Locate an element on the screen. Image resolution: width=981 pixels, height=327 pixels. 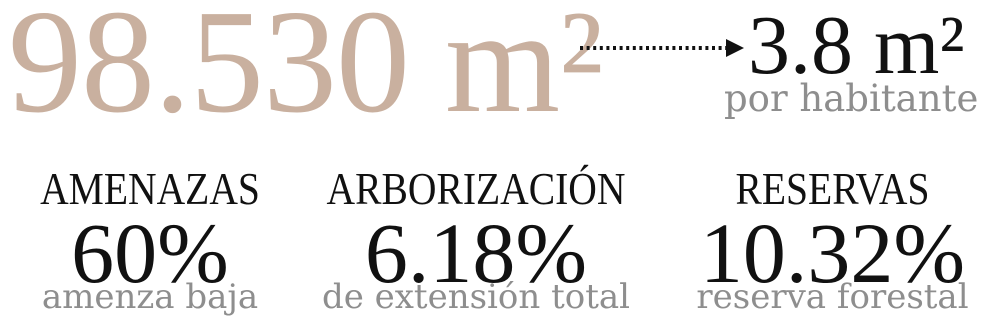
per-capita-value: 3.8 m² is located at coordinates (856, 46).